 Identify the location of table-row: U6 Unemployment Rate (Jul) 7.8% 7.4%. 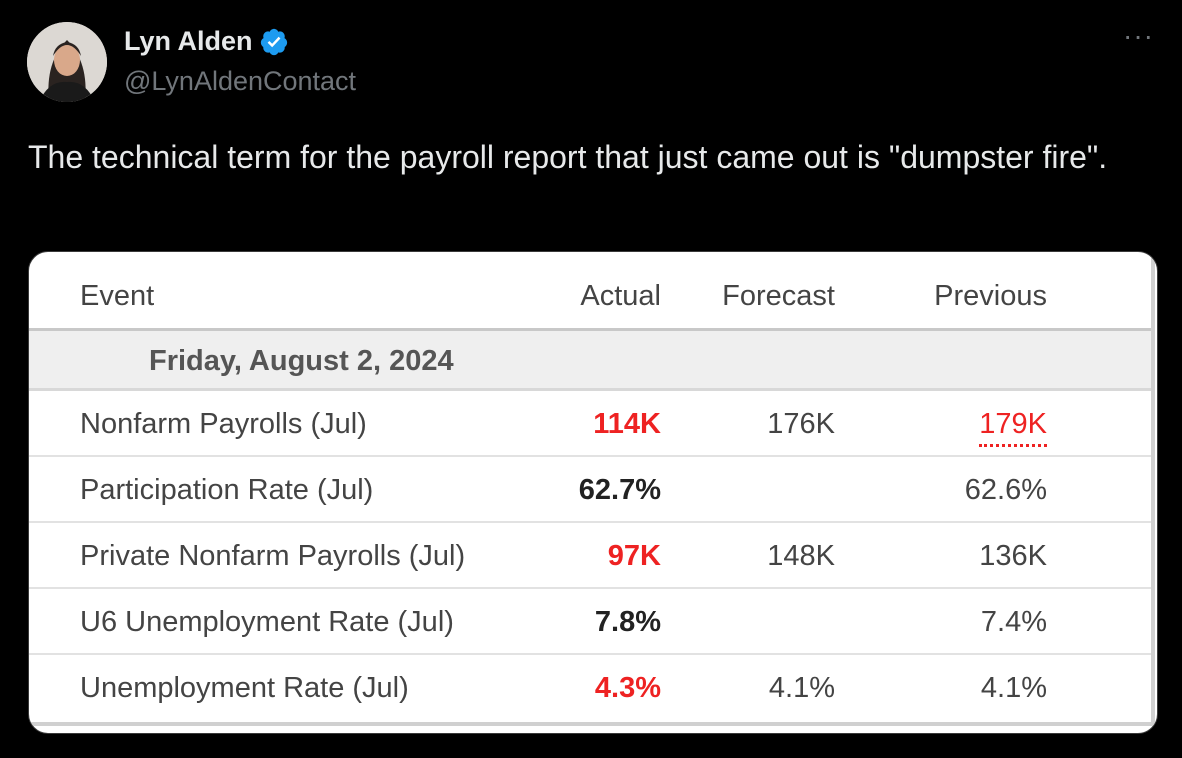
(590, 622).